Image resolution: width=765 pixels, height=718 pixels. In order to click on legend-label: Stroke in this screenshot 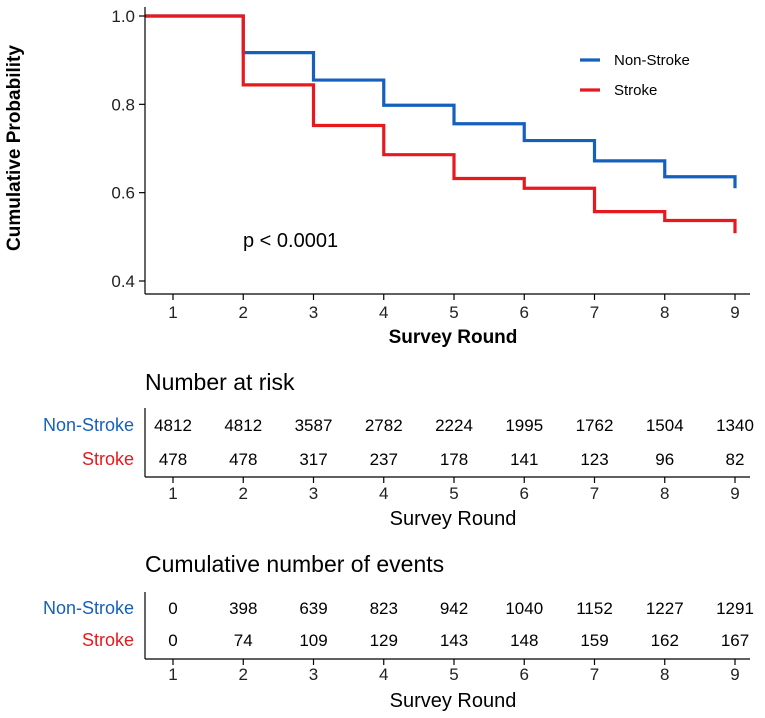, I will do `click(635, 90)`.